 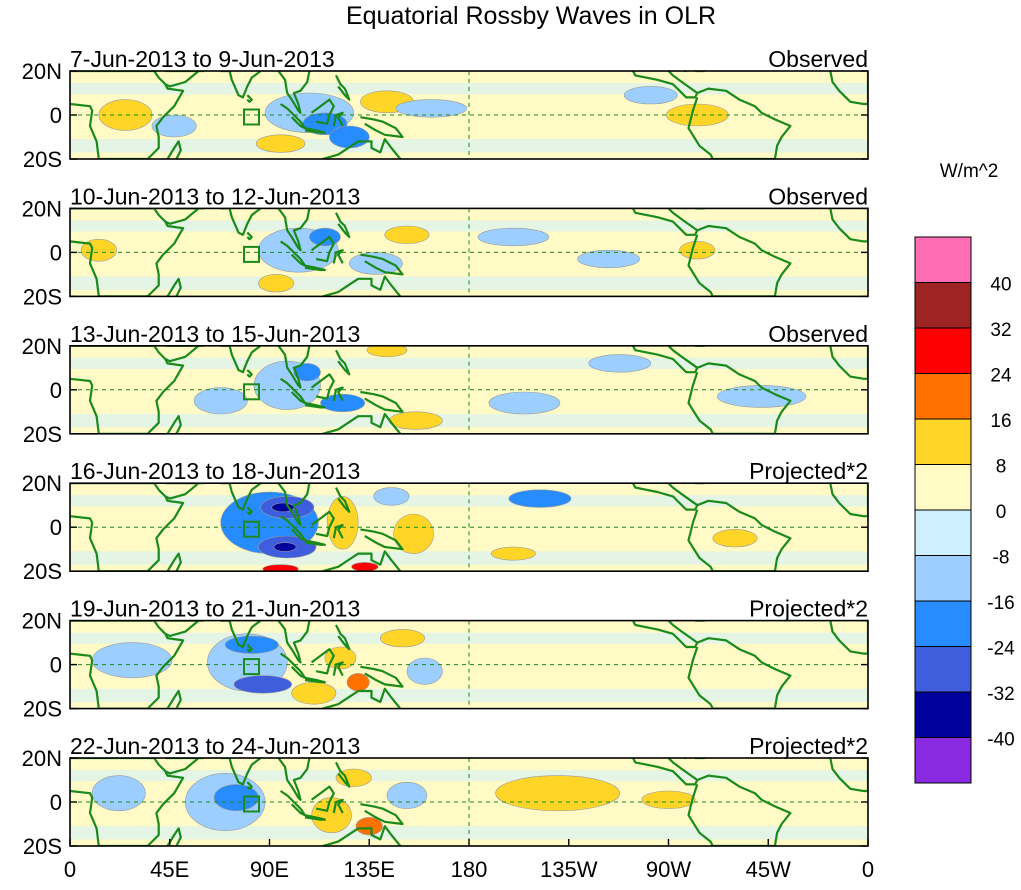 What do you see at coordinates (1001, 376) in the screenshot?
I see `colorbar-tick-label: 24` at bounding box center [1001, 376].